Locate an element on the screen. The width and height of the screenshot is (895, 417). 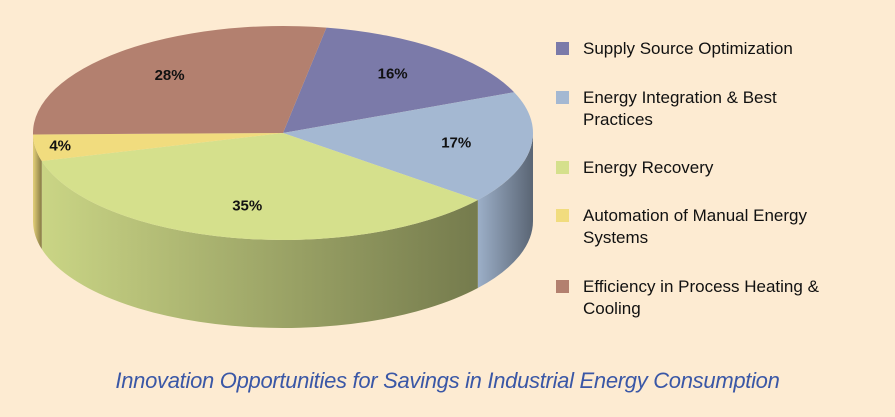
legend-label: Supply Source Optimization is located at coordinates (688, 48).